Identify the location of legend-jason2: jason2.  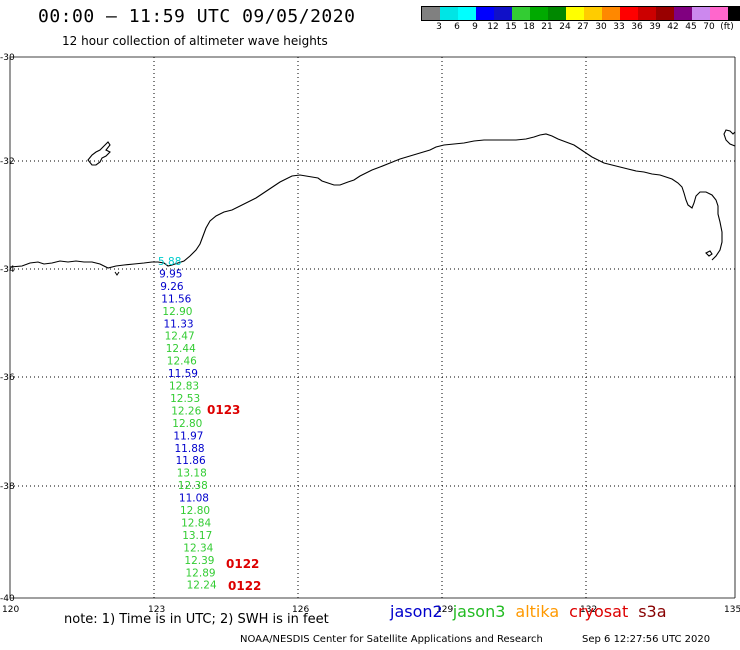
(416, 611).